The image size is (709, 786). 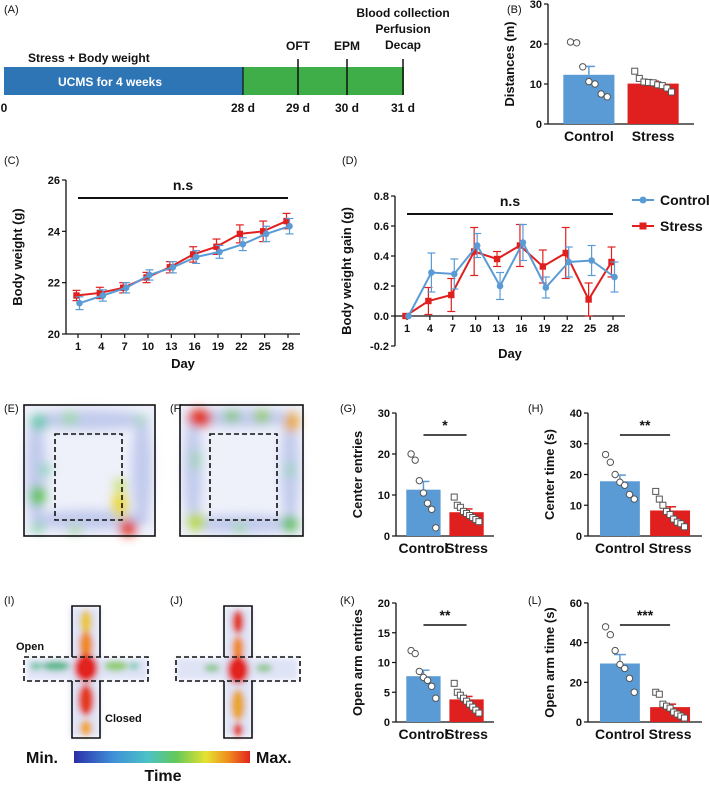 I want to click on panel-label-h: (H), so click(x=535, y=409).